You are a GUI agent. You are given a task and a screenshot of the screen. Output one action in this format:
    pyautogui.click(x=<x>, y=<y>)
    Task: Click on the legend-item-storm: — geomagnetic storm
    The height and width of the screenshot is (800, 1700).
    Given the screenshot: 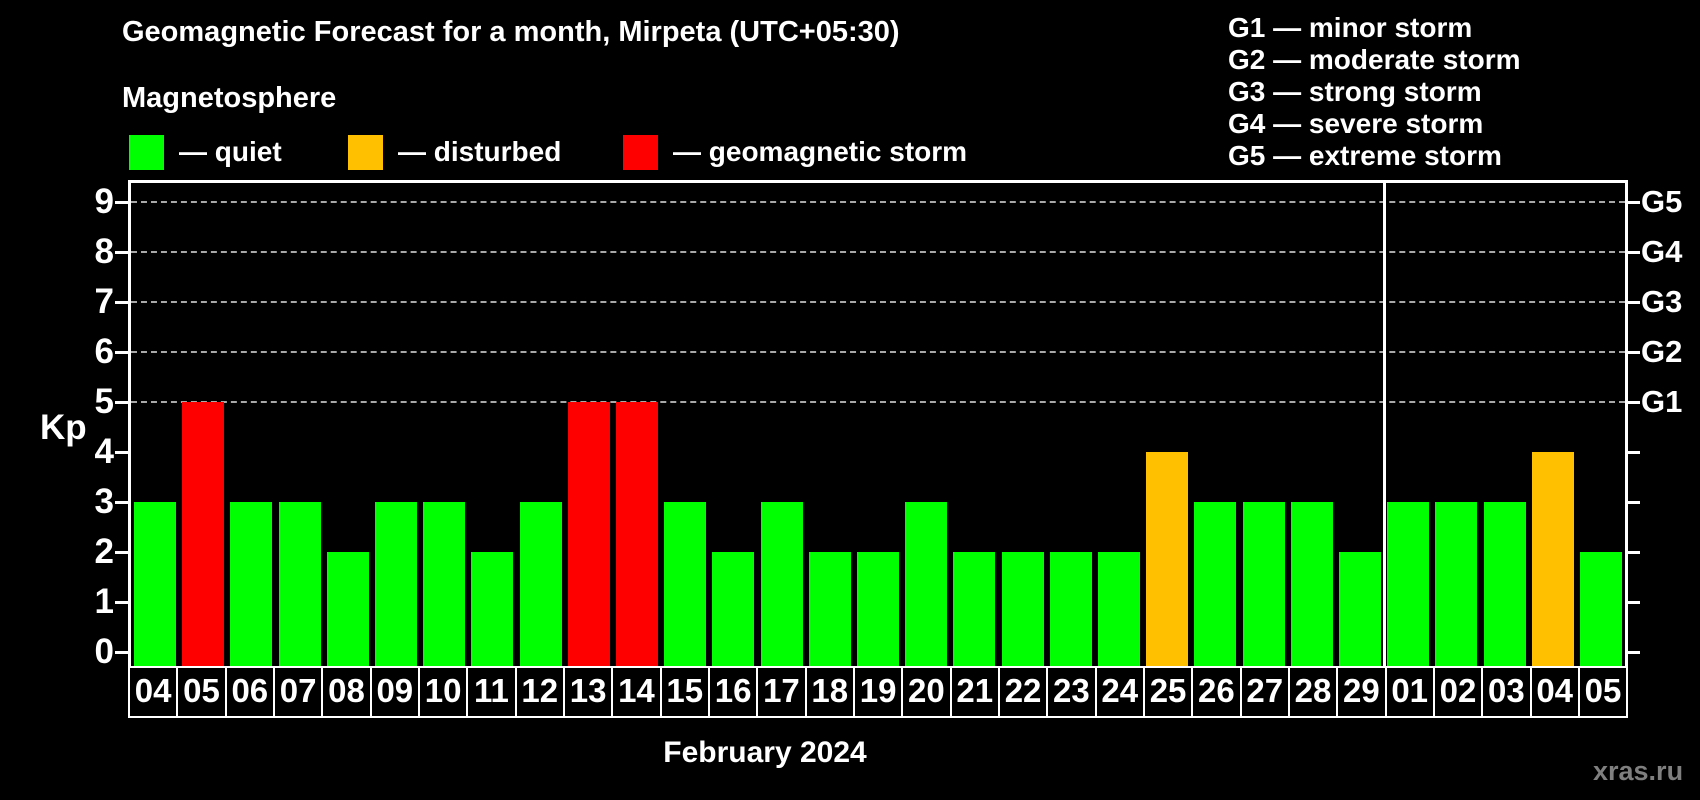 What is the action you would take?
    pyautogui.click(x=795, y=152)
    